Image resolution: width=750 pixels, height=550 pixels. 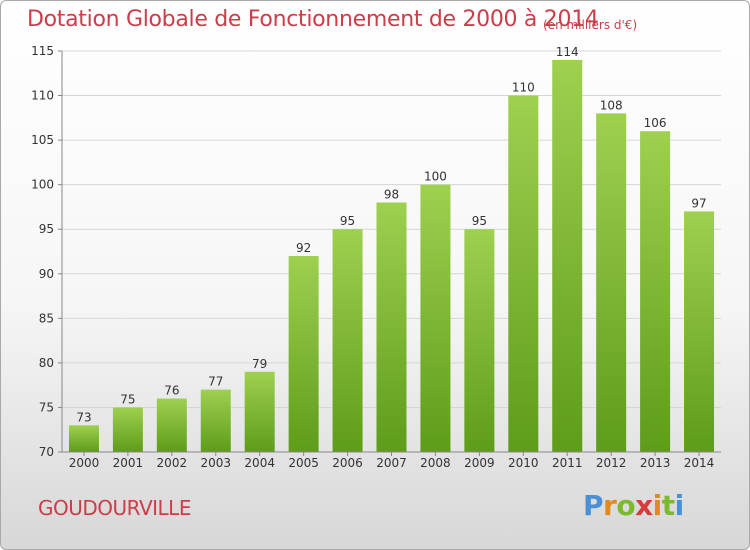 I want to click on bar-2000, so click(x=83, y=438).